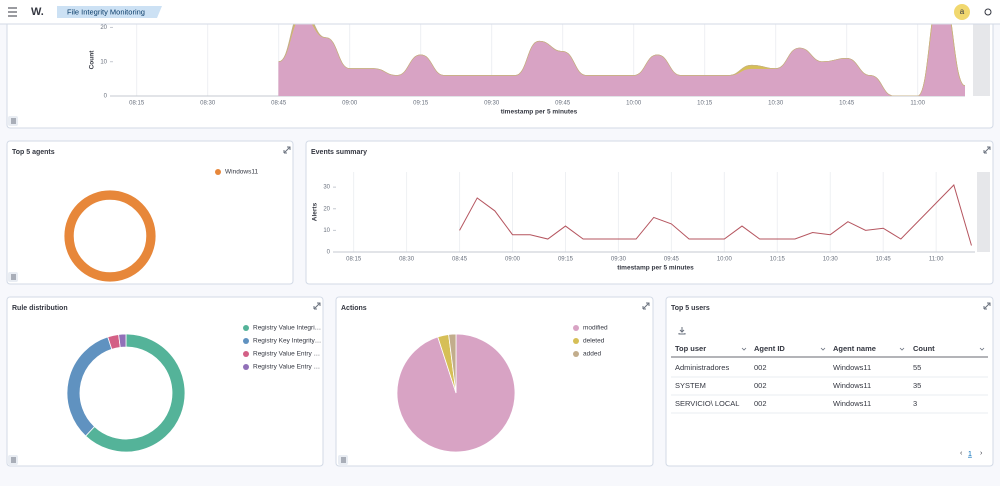 This screenshot has height=486, width=1000. I want to click on area, so click(621, 60).